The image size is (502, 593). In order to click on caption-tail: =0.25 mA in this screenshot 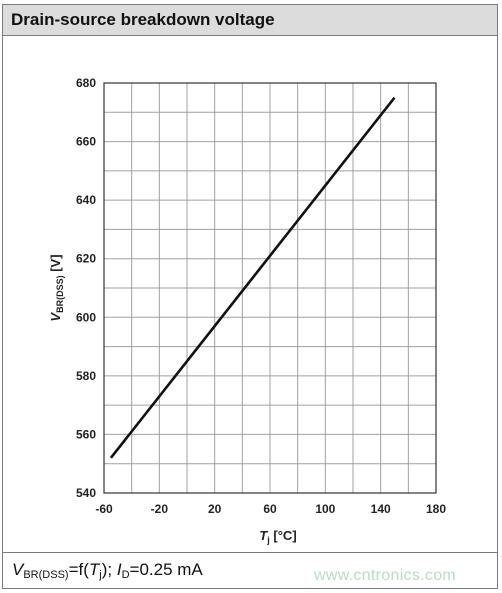, I will do `click(166, 569)`.